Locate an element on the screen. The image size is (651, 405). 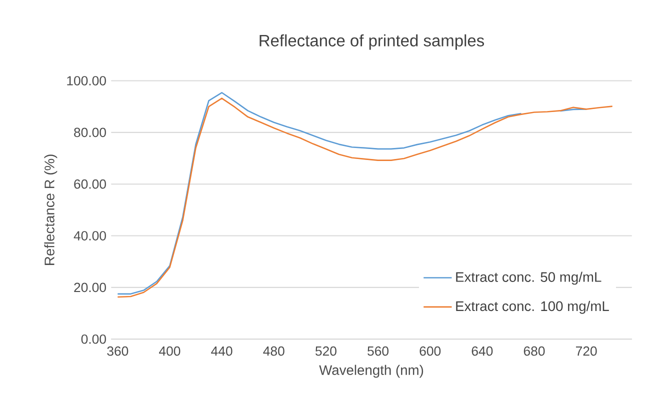
y-tick-label: 0.00 is located at coordinates (93, 339).